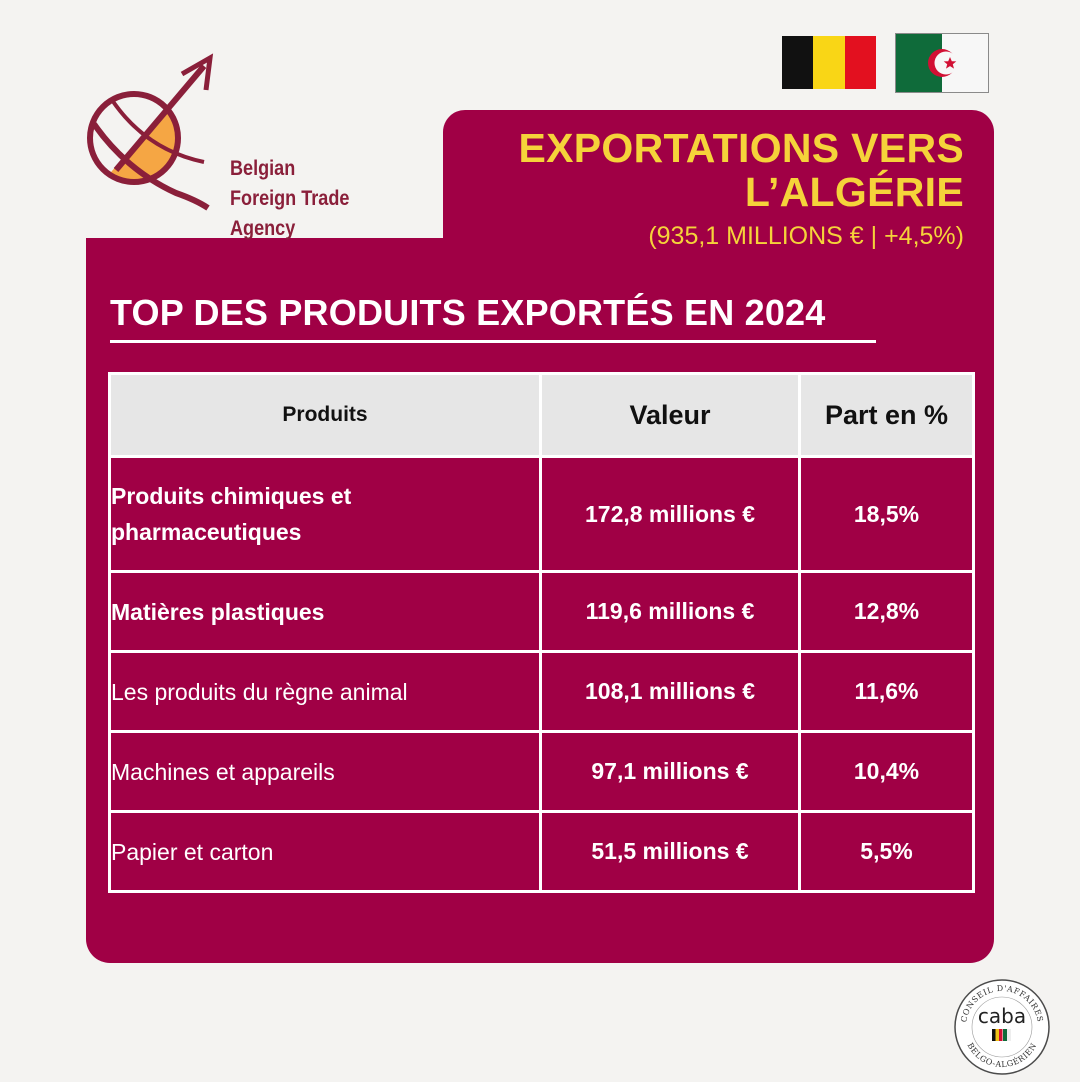  Describe the element at coordinates (150, 132) in the screenshot. I see `agency-emblem-icon` at that location.